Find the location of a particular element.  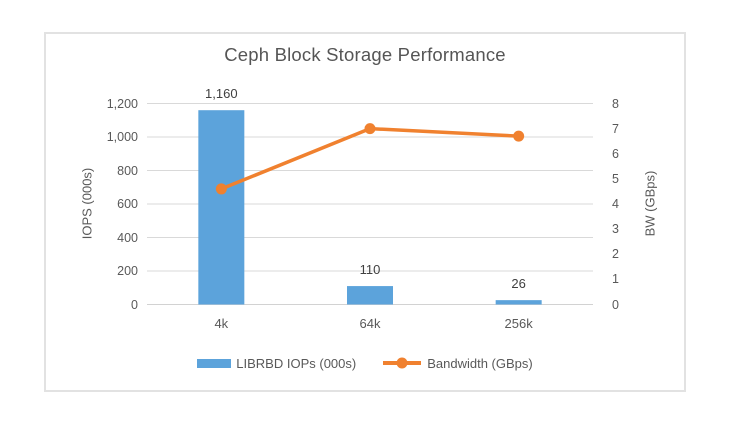

bandwidth-line is located at coordinates (370, 158).